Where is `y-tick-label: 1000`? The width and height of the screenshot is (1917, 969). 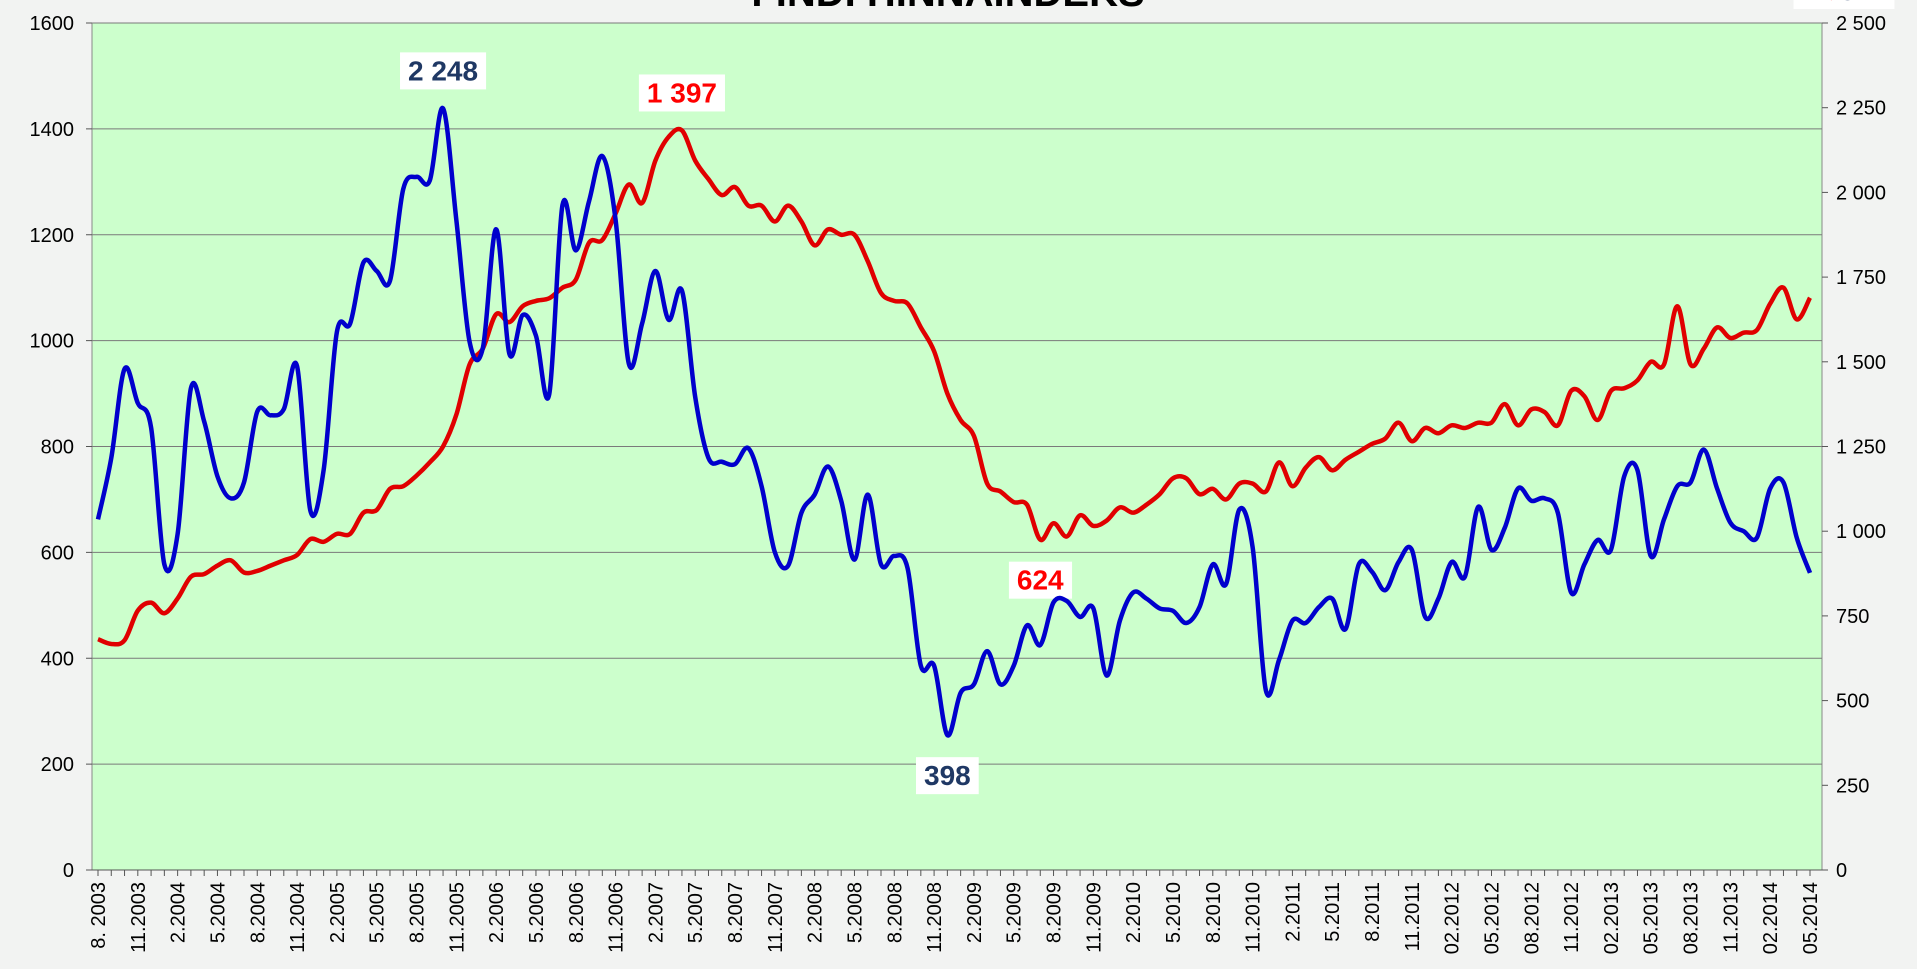
y-tick-label: 1000 is located at coordinates (52, 342).